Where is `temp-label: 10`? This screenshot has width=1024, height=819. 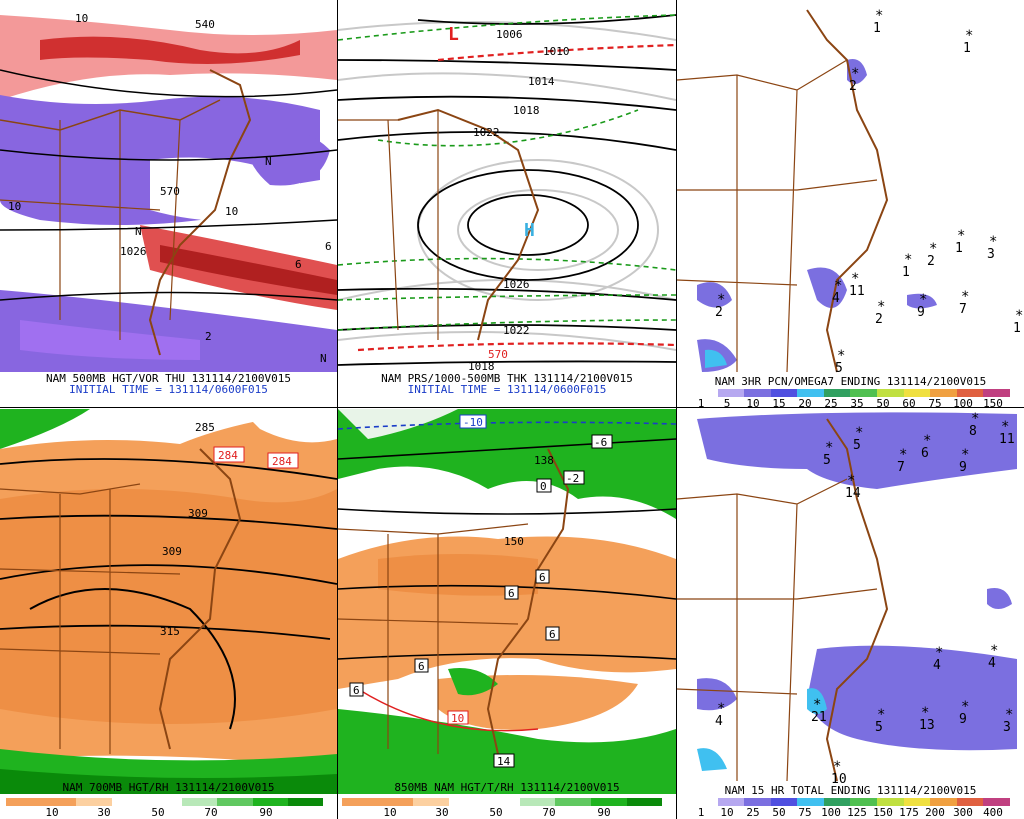
temp-label: 10 is located at coordinates (457, 718).